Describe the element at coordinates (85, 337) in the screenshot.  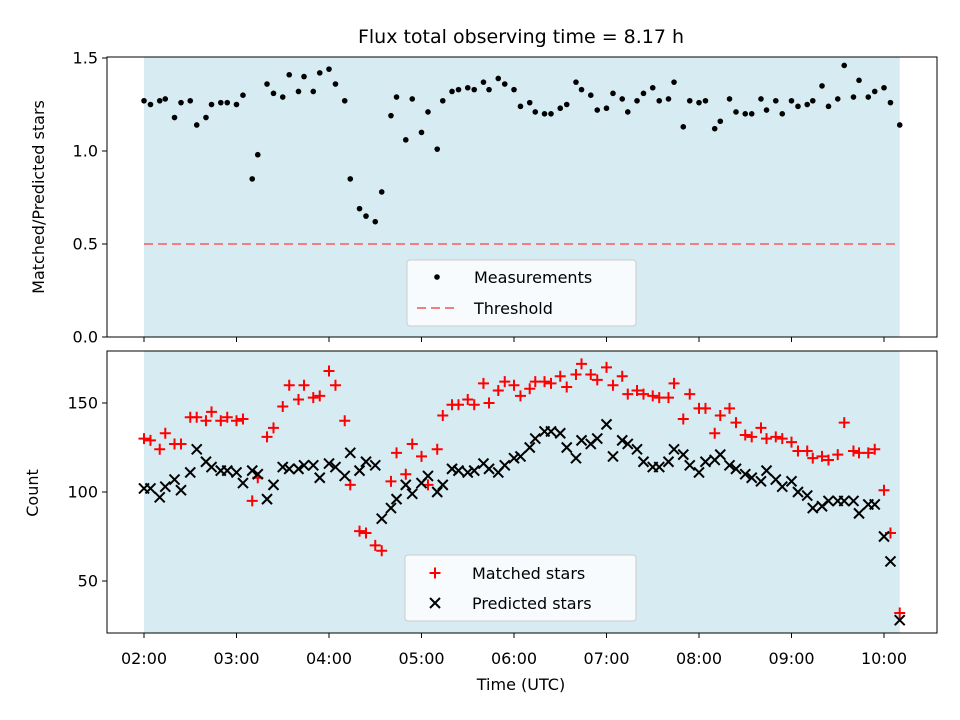
I see `top-y-tick-label: 0.0` at that location.